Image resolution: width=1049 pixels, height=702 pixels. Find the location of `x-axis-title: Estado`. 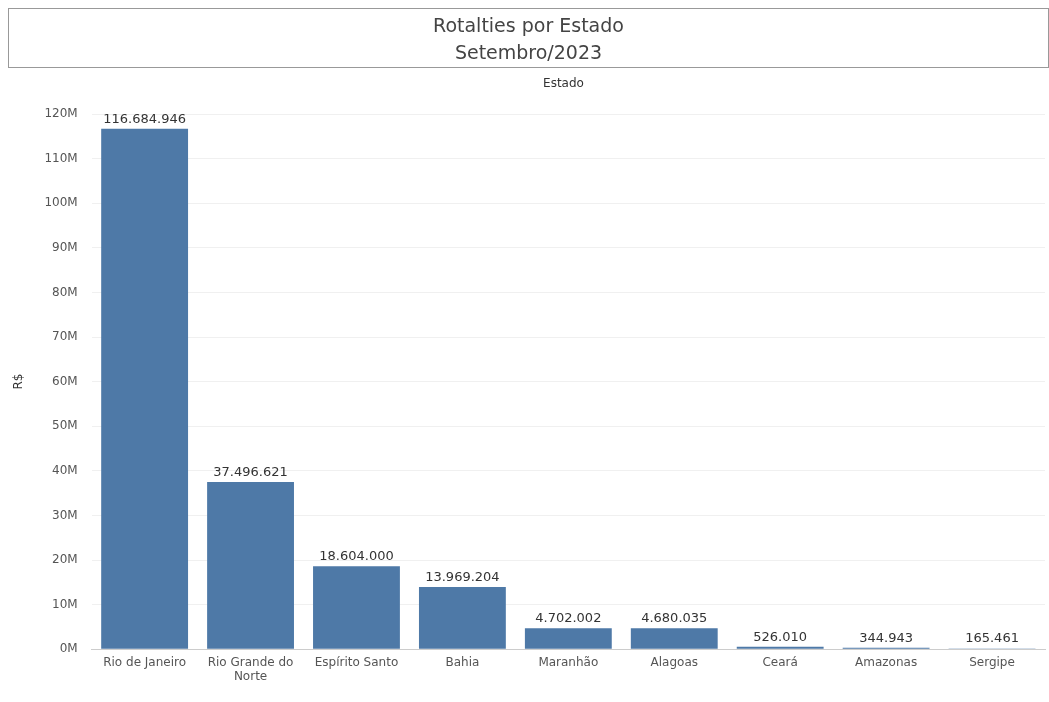

x-axis-title: Estado is located at coordinates (563, 84).